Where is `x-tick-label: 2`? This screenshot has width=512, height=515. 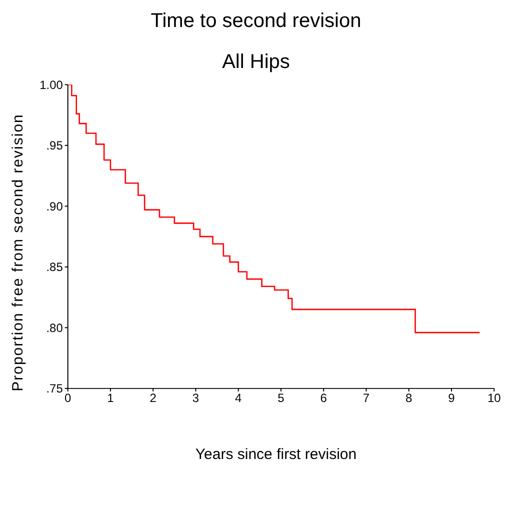
x-tick-label: 2 is located at coordinates (153, 397).